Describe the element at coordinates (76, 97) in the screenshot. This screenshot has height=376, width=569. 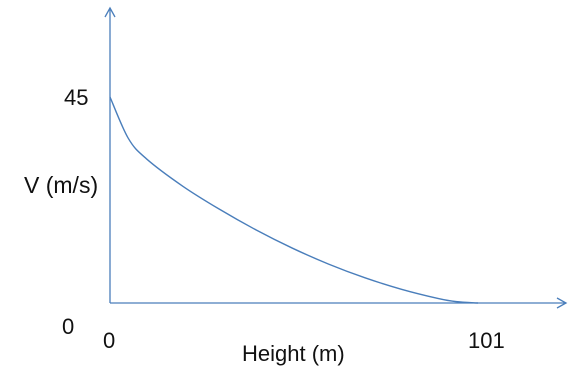
I see `y-tick-label-top: 45` at that location.